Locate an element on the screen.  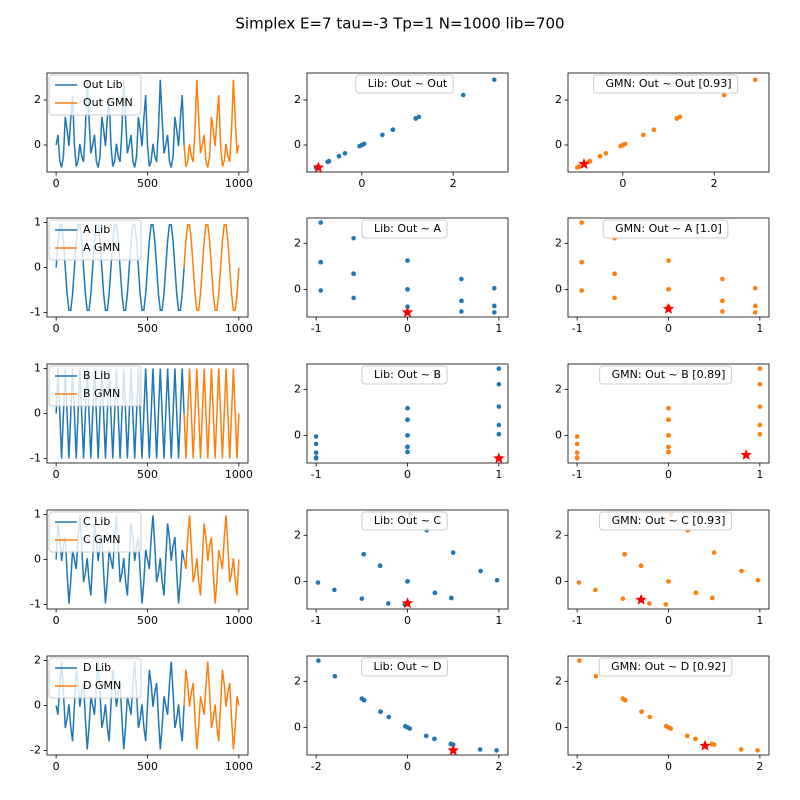
legend-label: GMN: Out ~ B [0.89] is located at coordinates (669, 374).